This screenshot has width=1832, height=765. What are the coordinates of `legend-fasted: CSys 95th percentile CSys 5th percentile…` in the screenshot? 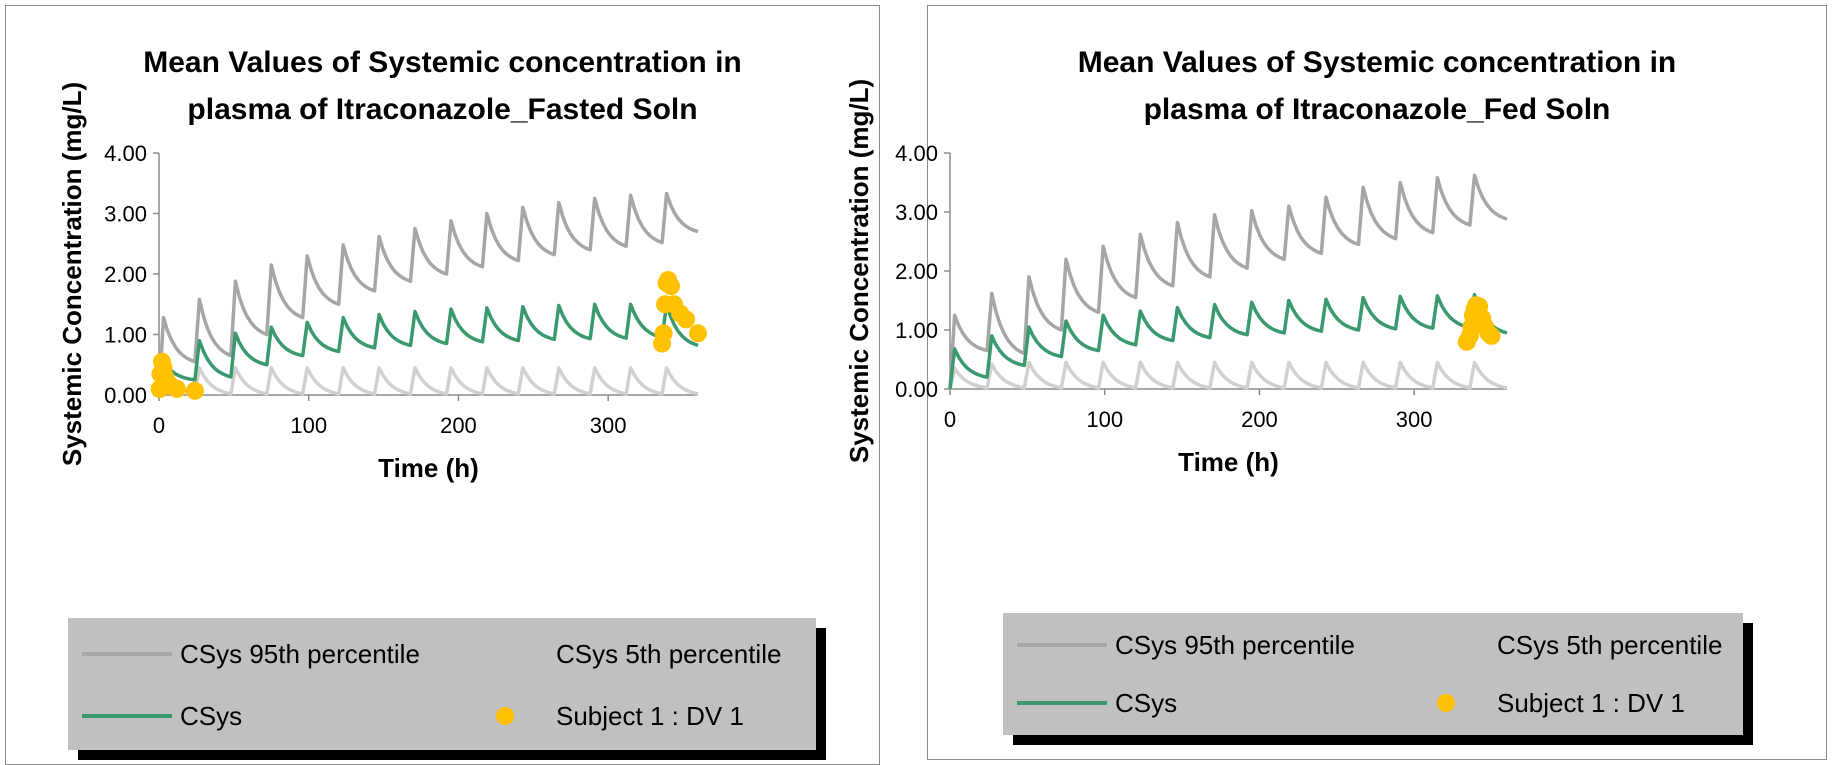 It's located at (442, 684).